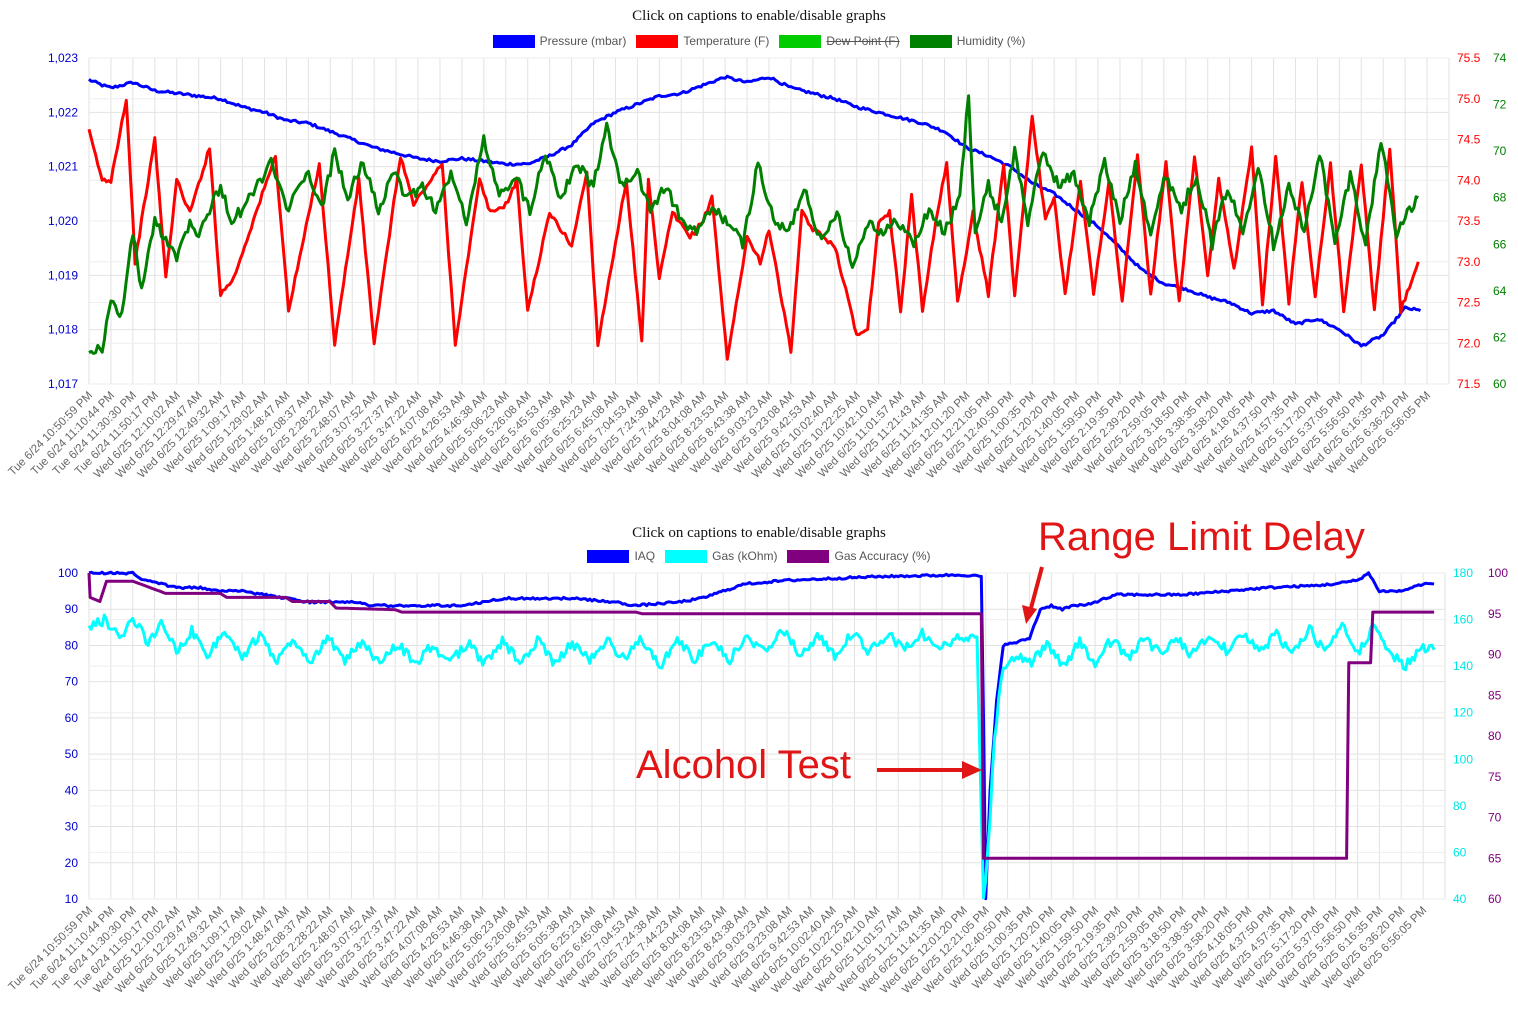 The image size is (1518, 1017). I want to click on y-tick-label: 74.5, so click(1469, 140).